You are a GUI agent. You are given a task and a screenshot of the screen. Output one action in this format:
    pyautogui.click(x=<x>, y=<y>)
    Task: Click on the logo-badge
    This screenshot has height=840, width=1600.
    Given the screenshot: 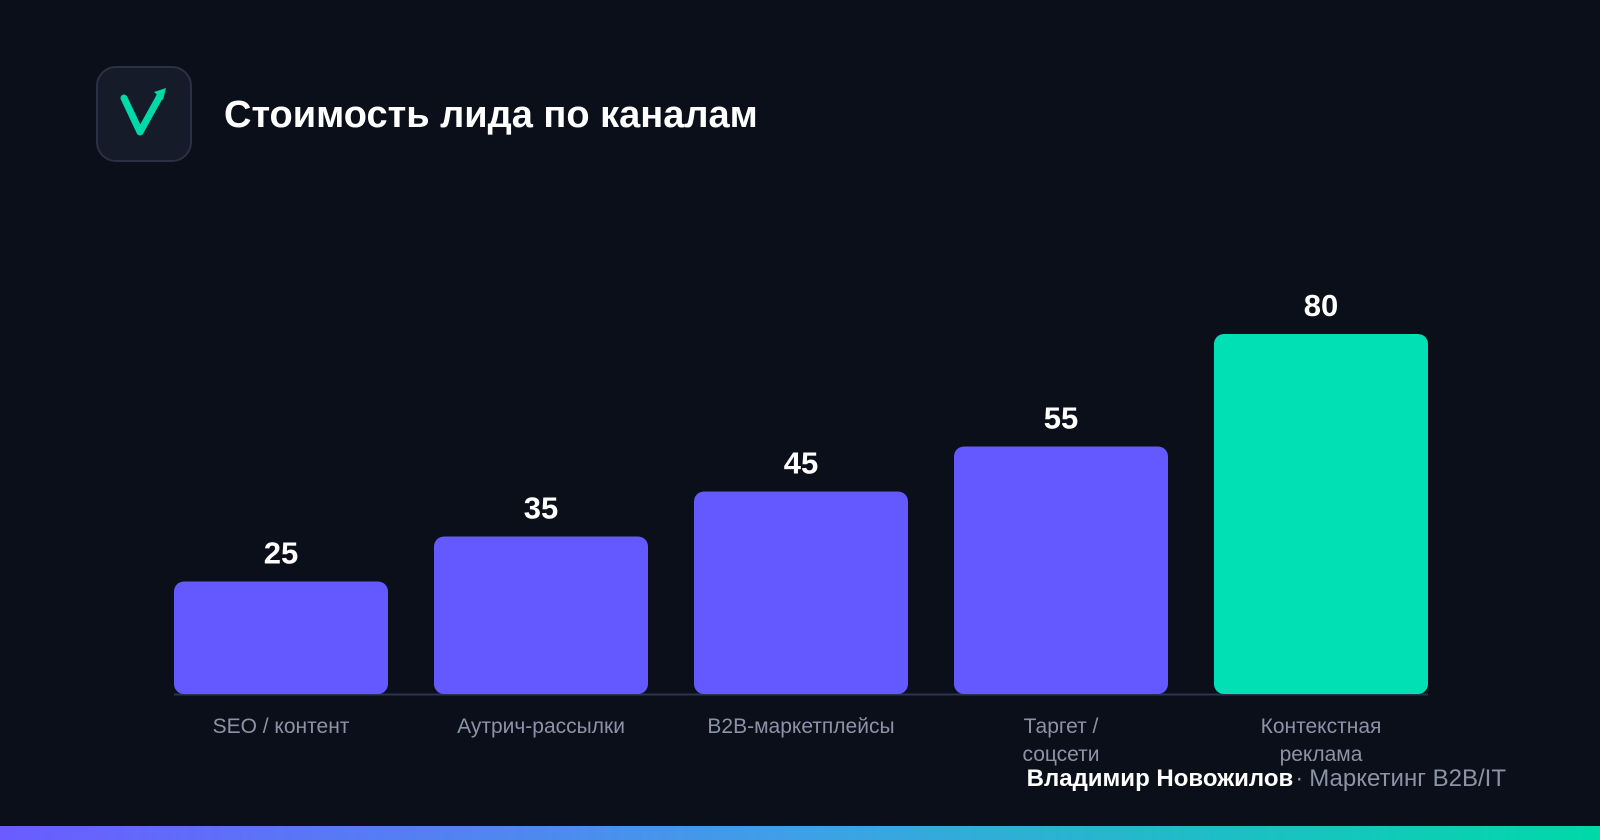 What is the action you would take?
    pyautogui.click(x=144, y=114)
    